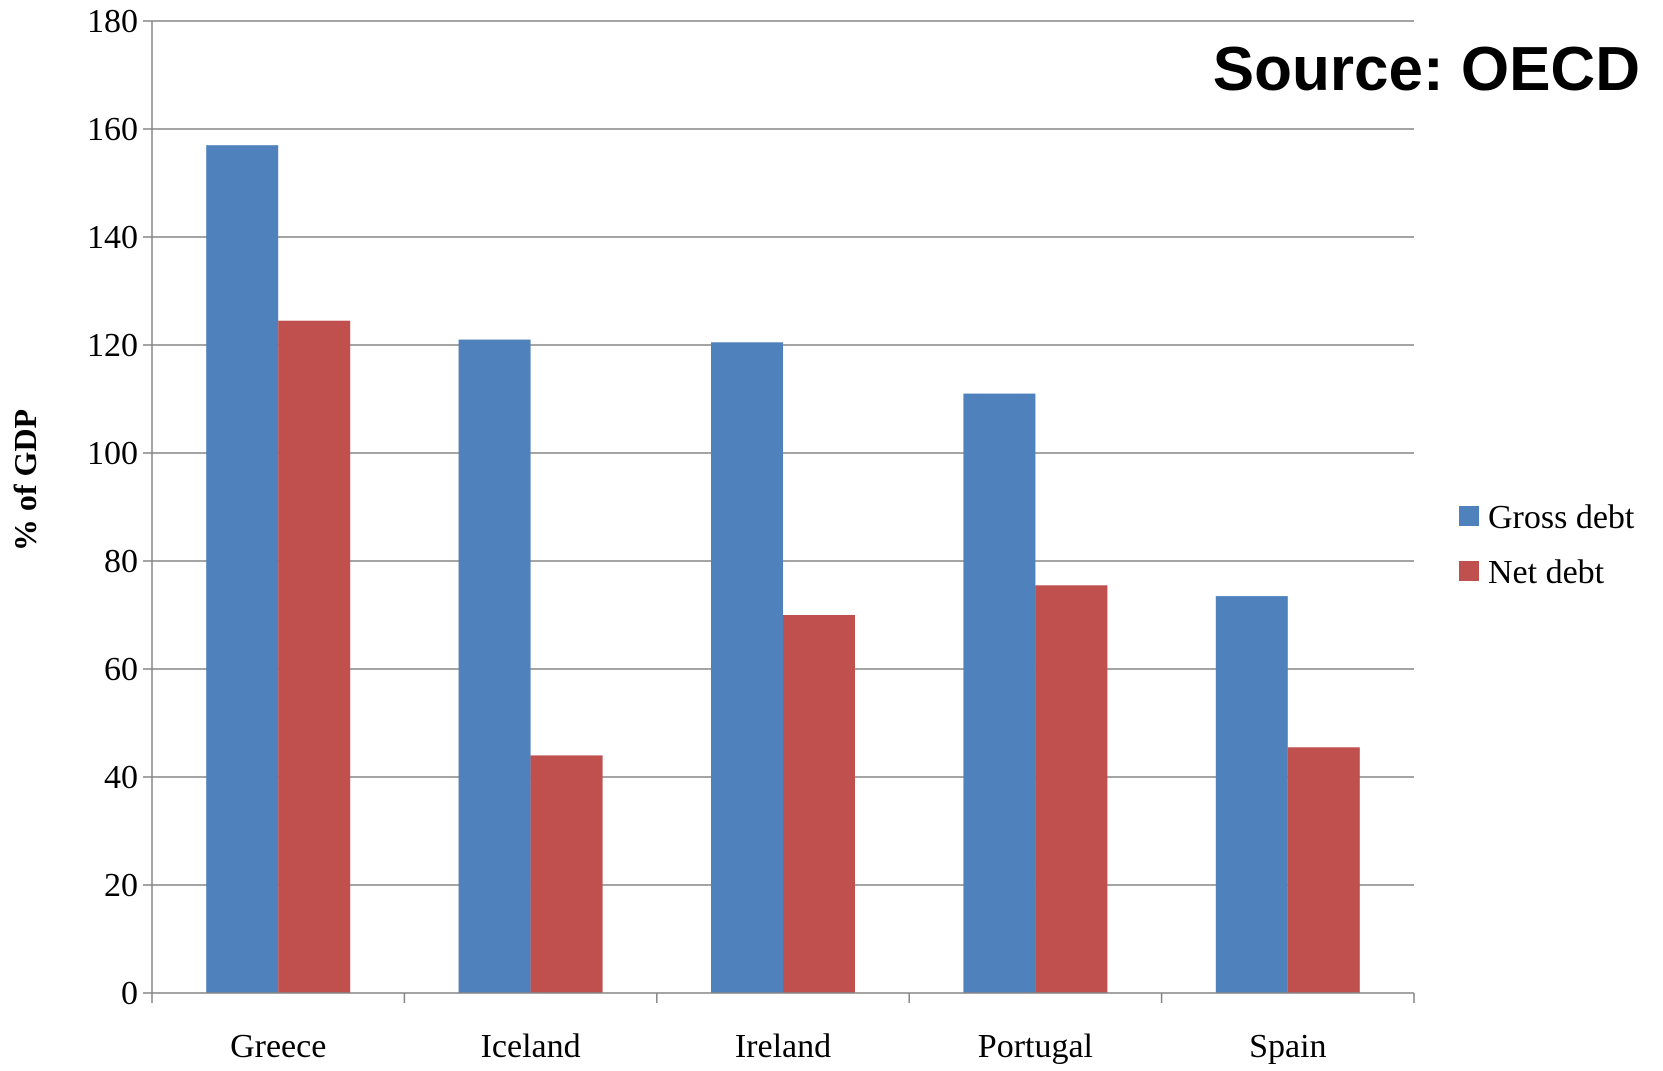  What do you see at coordinates (1035, 1046) in the screenshot?
I see `x-tick-label: Portugal` at bounding box center [1035, 1046].